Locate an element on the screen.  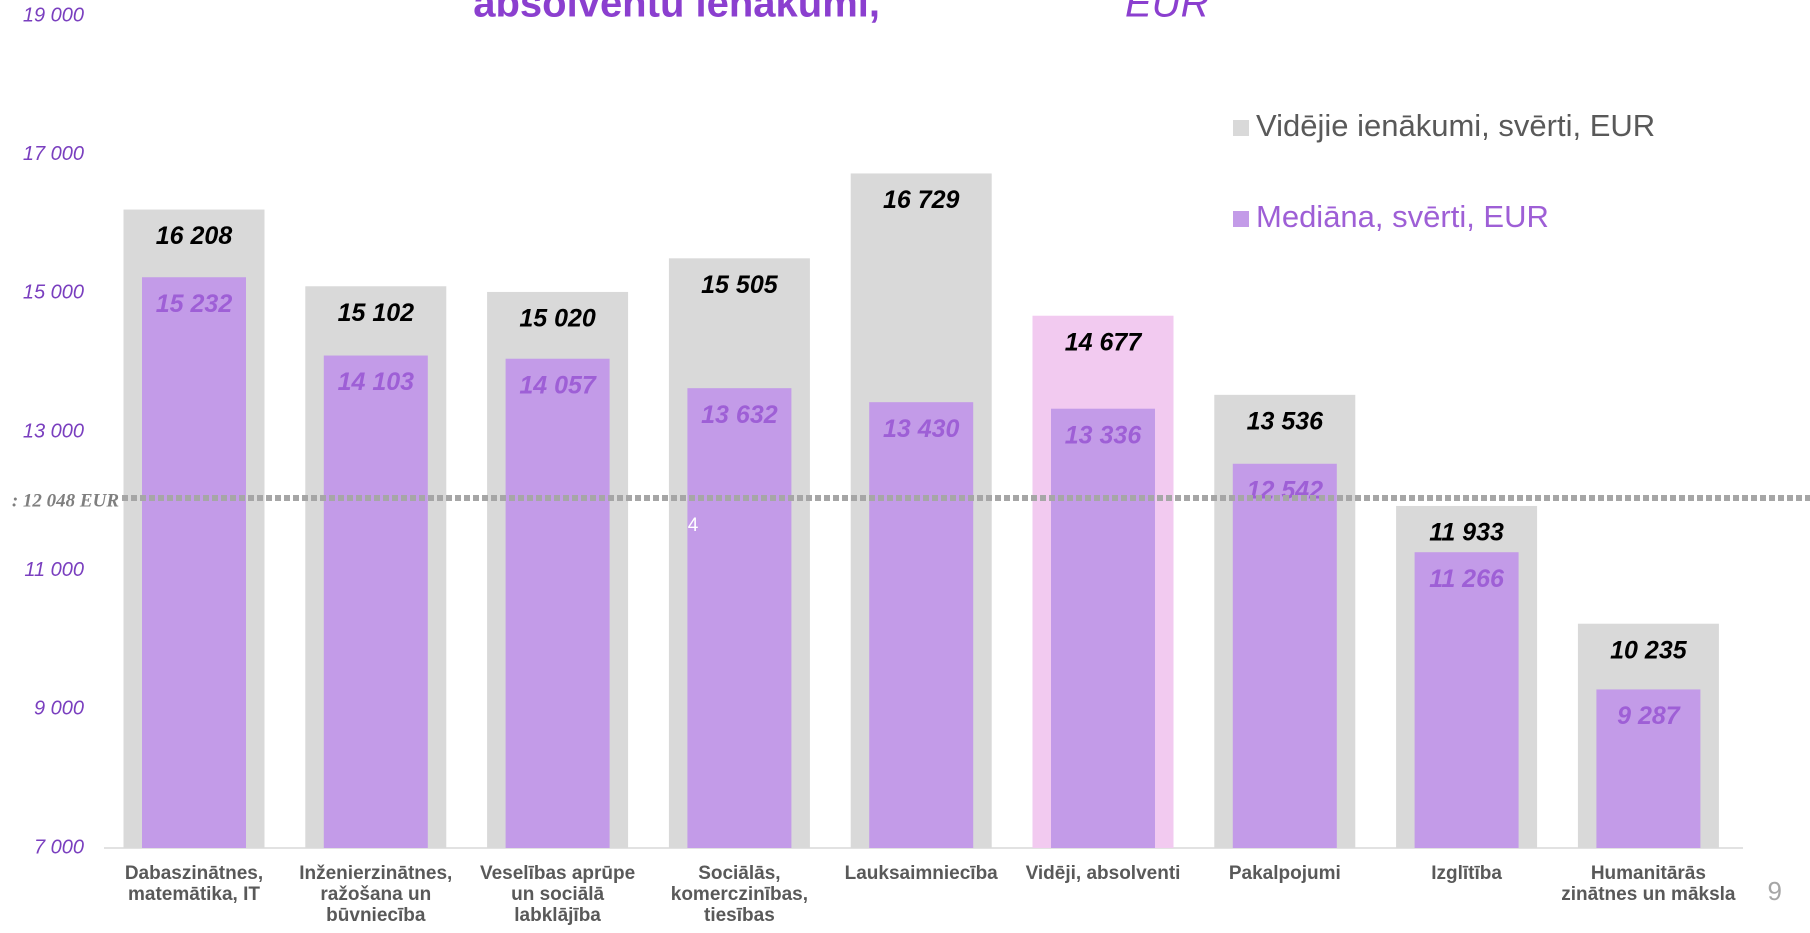
data-label: 15 102 is located at coordinates (376, 313).